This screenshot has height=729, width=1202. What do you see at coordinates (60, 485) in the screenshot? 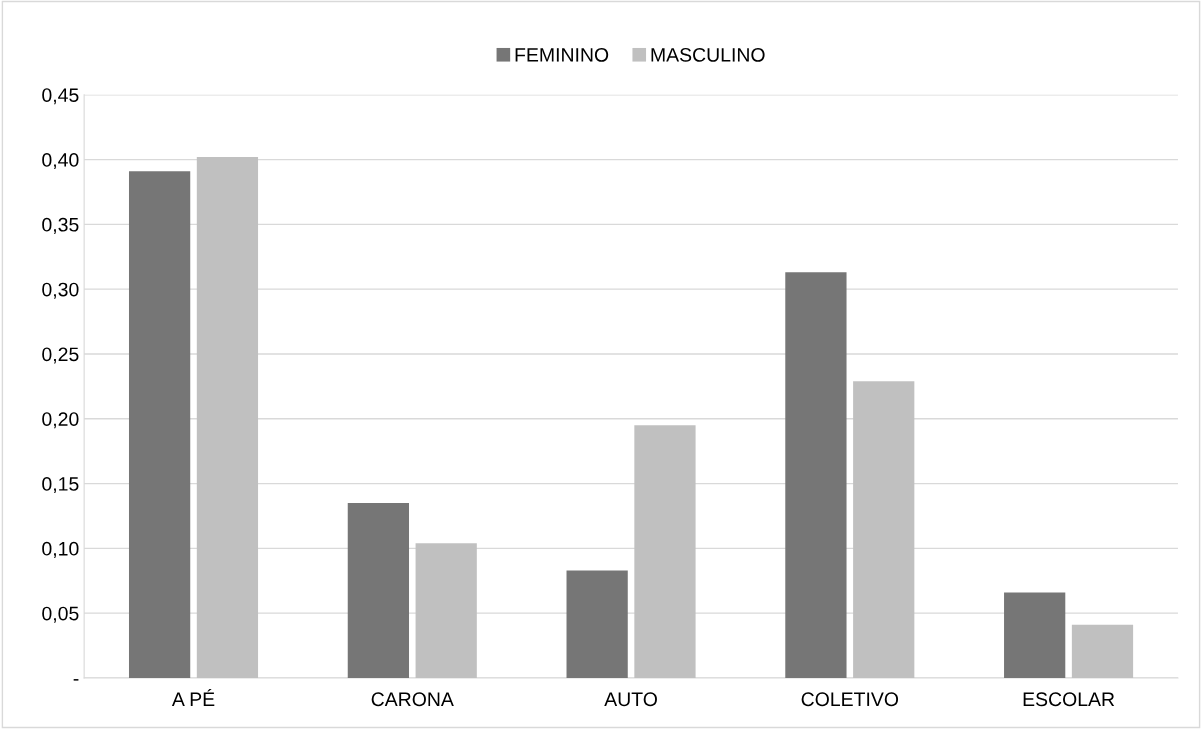
I see `y-tick-label: 0,15` at bounding box center [60, 485].